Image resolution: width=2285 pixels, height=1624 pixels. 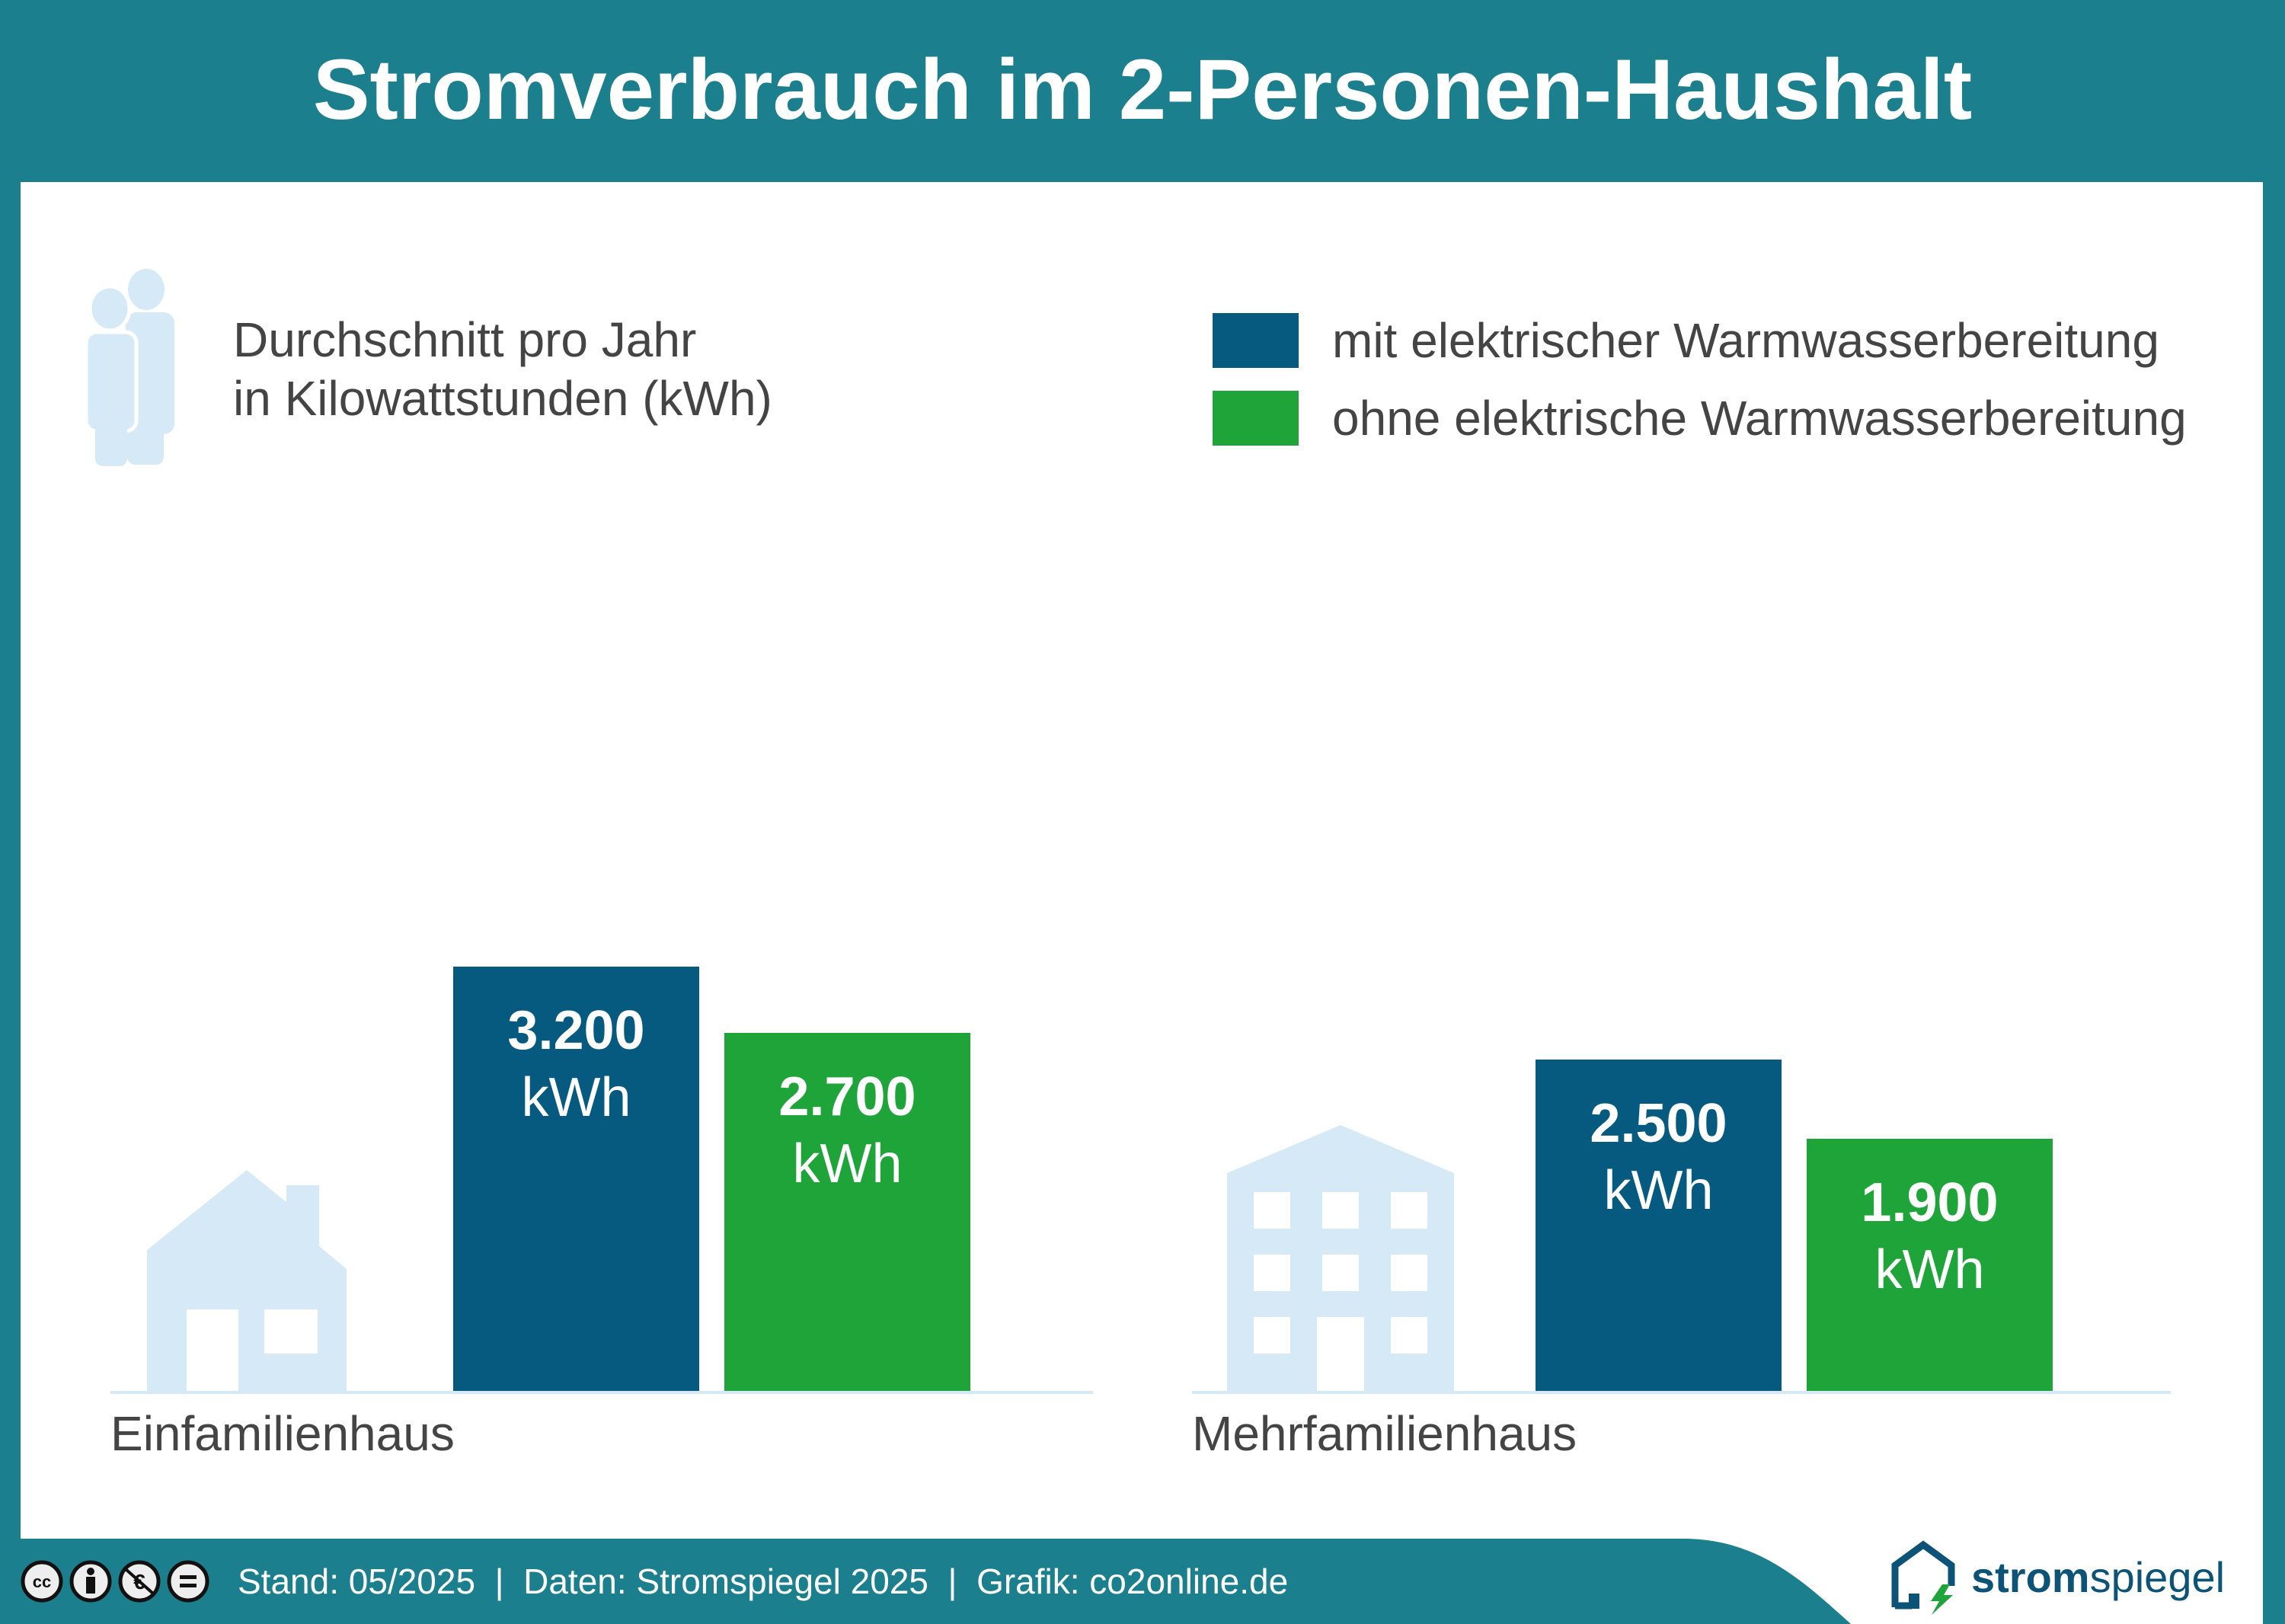 I want to click on house-icon, so click(x=247, y=1281).